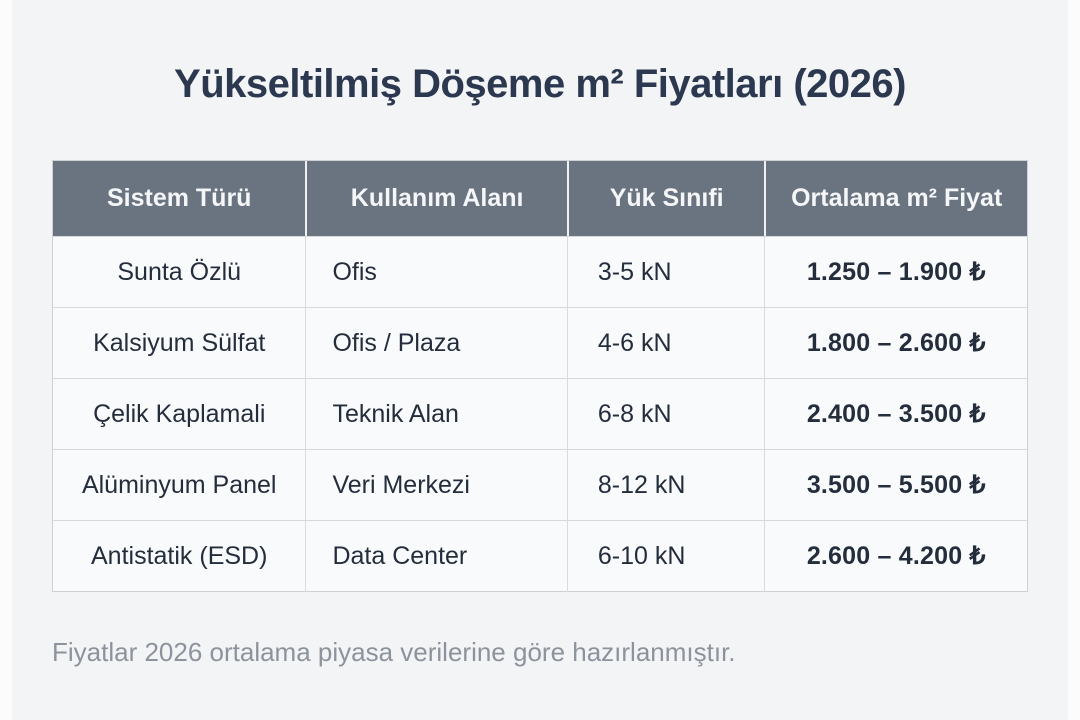 The width and height of the screenshot is (1080, 720). What do you see at coordinates (895, 343) in the screenshot?
I see `cell-price: 1.800 – 2.600 ₺` at bounding box center [895, 343].